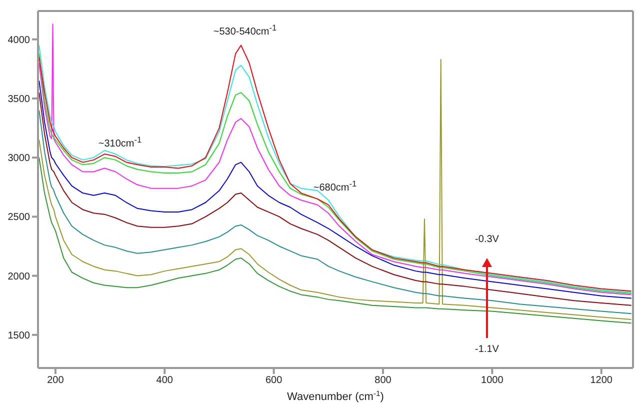  What do you see at coordinates (19, 336) in the screenshot?
I see `y-tick-label: 1500` at bounding box center [19, 336].